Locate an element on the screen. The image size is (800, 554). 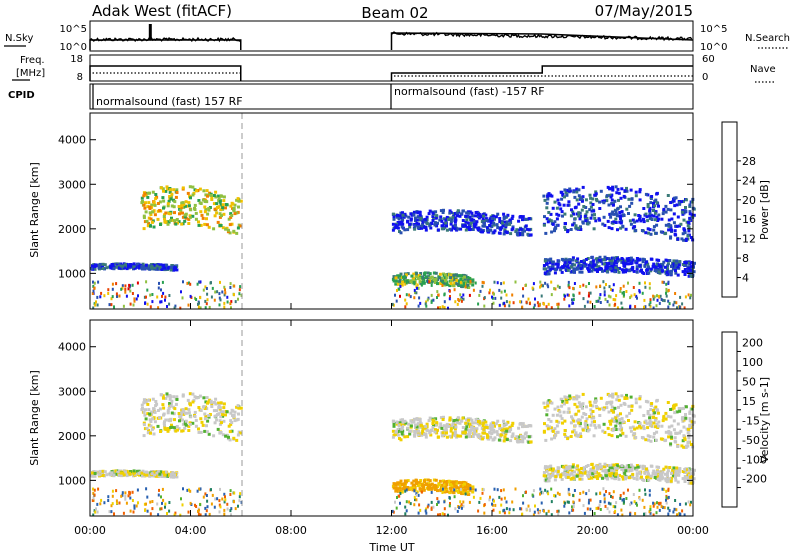
velocity-scatter-region is located at coordinates (134, 474).